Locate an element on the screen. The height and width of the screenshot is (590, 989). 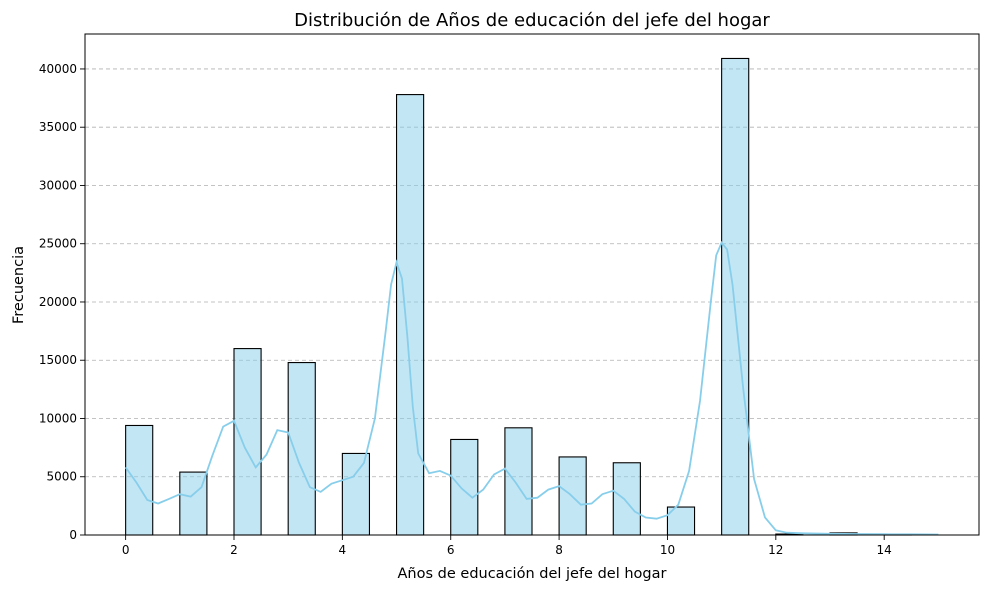
x-tick-label: 2 is located at coordinates (234, 550).